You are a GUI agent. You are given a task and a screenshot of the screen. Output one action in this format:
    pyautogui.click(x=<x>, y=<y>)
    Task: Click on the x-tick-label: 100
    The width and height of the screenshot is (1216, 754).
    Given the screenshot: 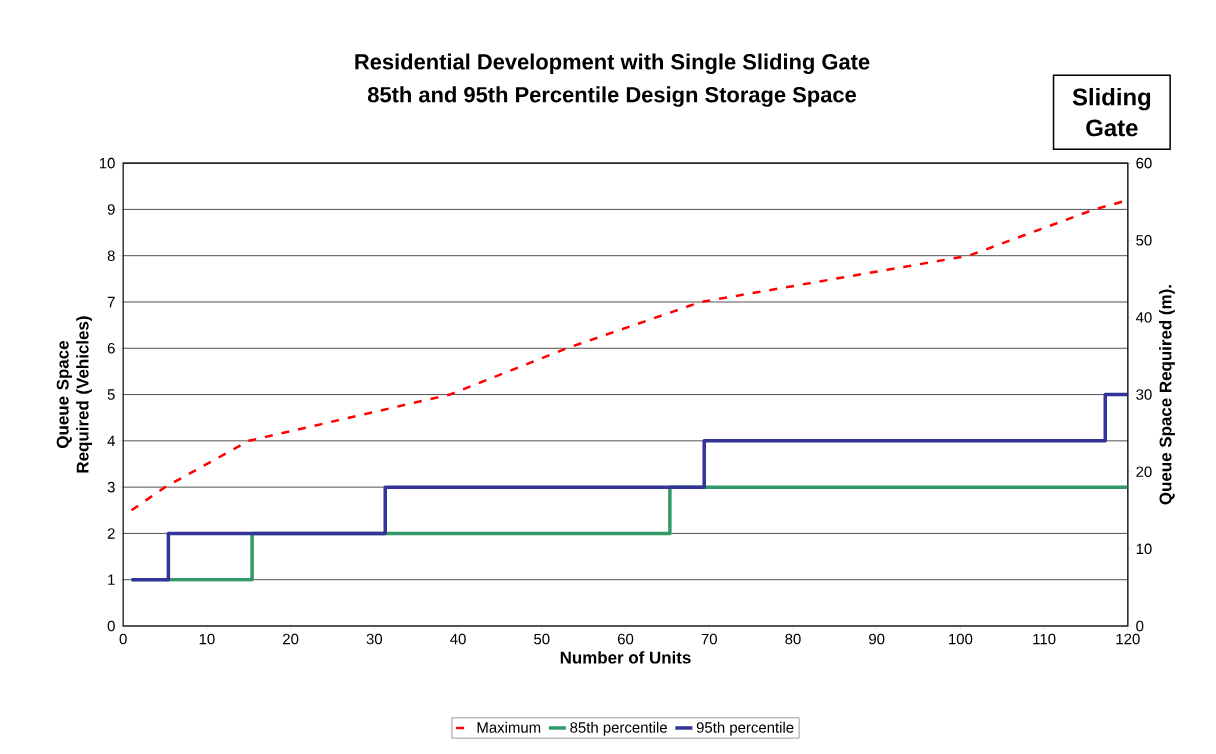 What is the action you would take?
    pyautogui.click(x=961, y=639)
    